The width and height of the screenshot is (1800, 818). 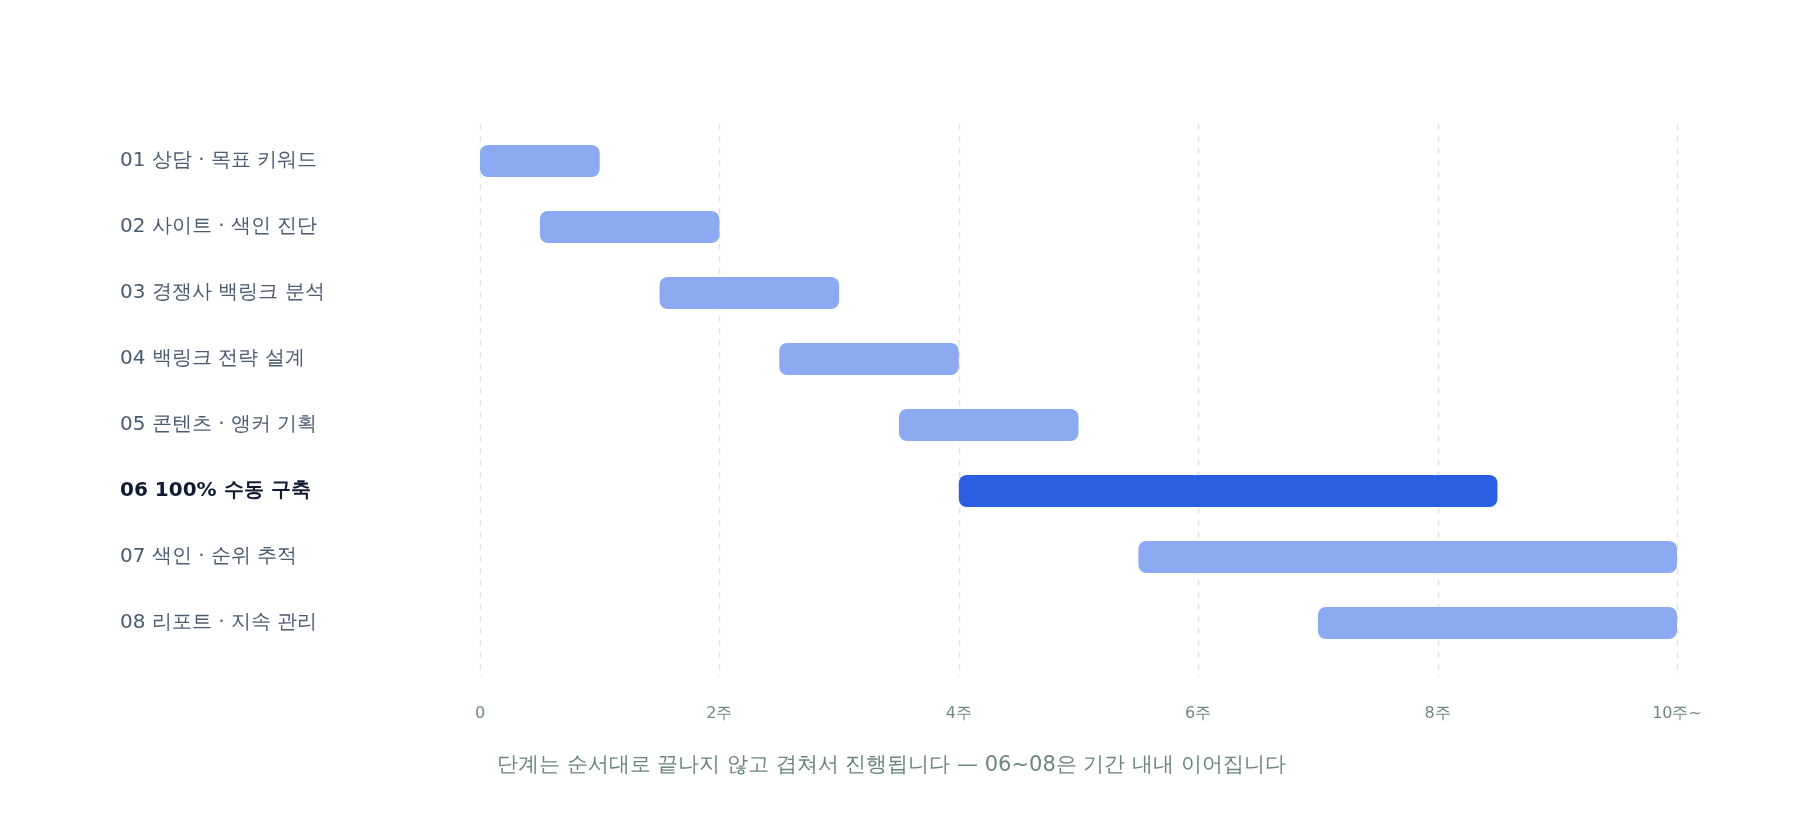 What do you see at coordinates (219, 159) in the screenshot?
I see `y-tick-label: 01 상담 · 목표 키워드` at bounding box center [219, 159].